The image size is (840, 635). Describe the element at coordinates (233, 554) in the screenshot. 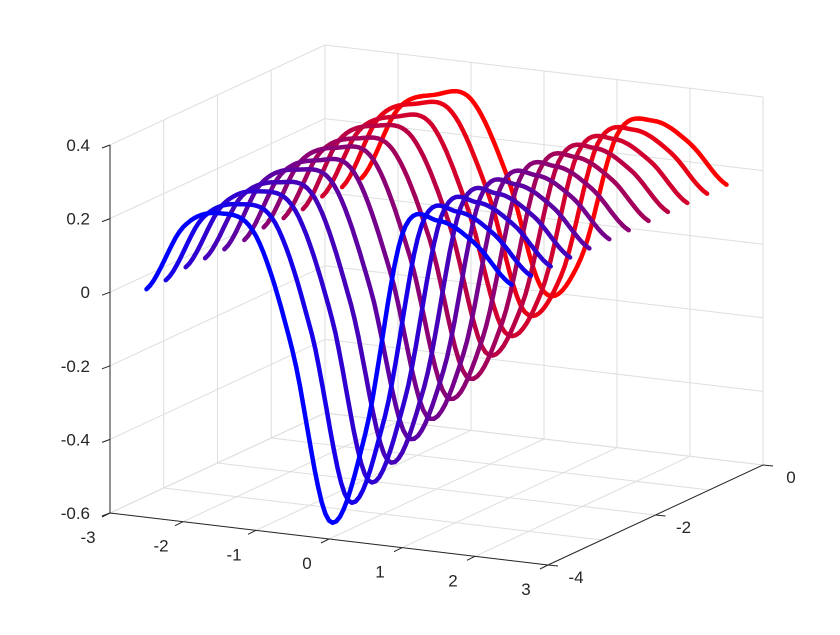

I see `x-tick-label: -1` at that location.